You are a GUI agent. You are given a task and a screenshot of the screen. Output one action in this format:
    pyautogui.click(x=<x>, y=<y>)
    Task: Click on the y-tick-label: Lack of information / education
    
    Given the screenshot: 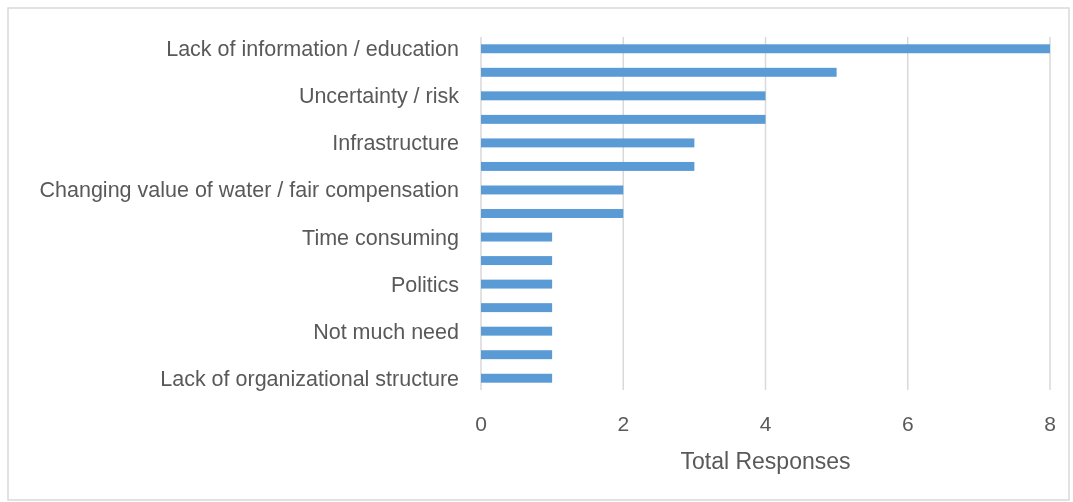 What is the action you would take?
    pyautogui.click(x=312, y=49)
    